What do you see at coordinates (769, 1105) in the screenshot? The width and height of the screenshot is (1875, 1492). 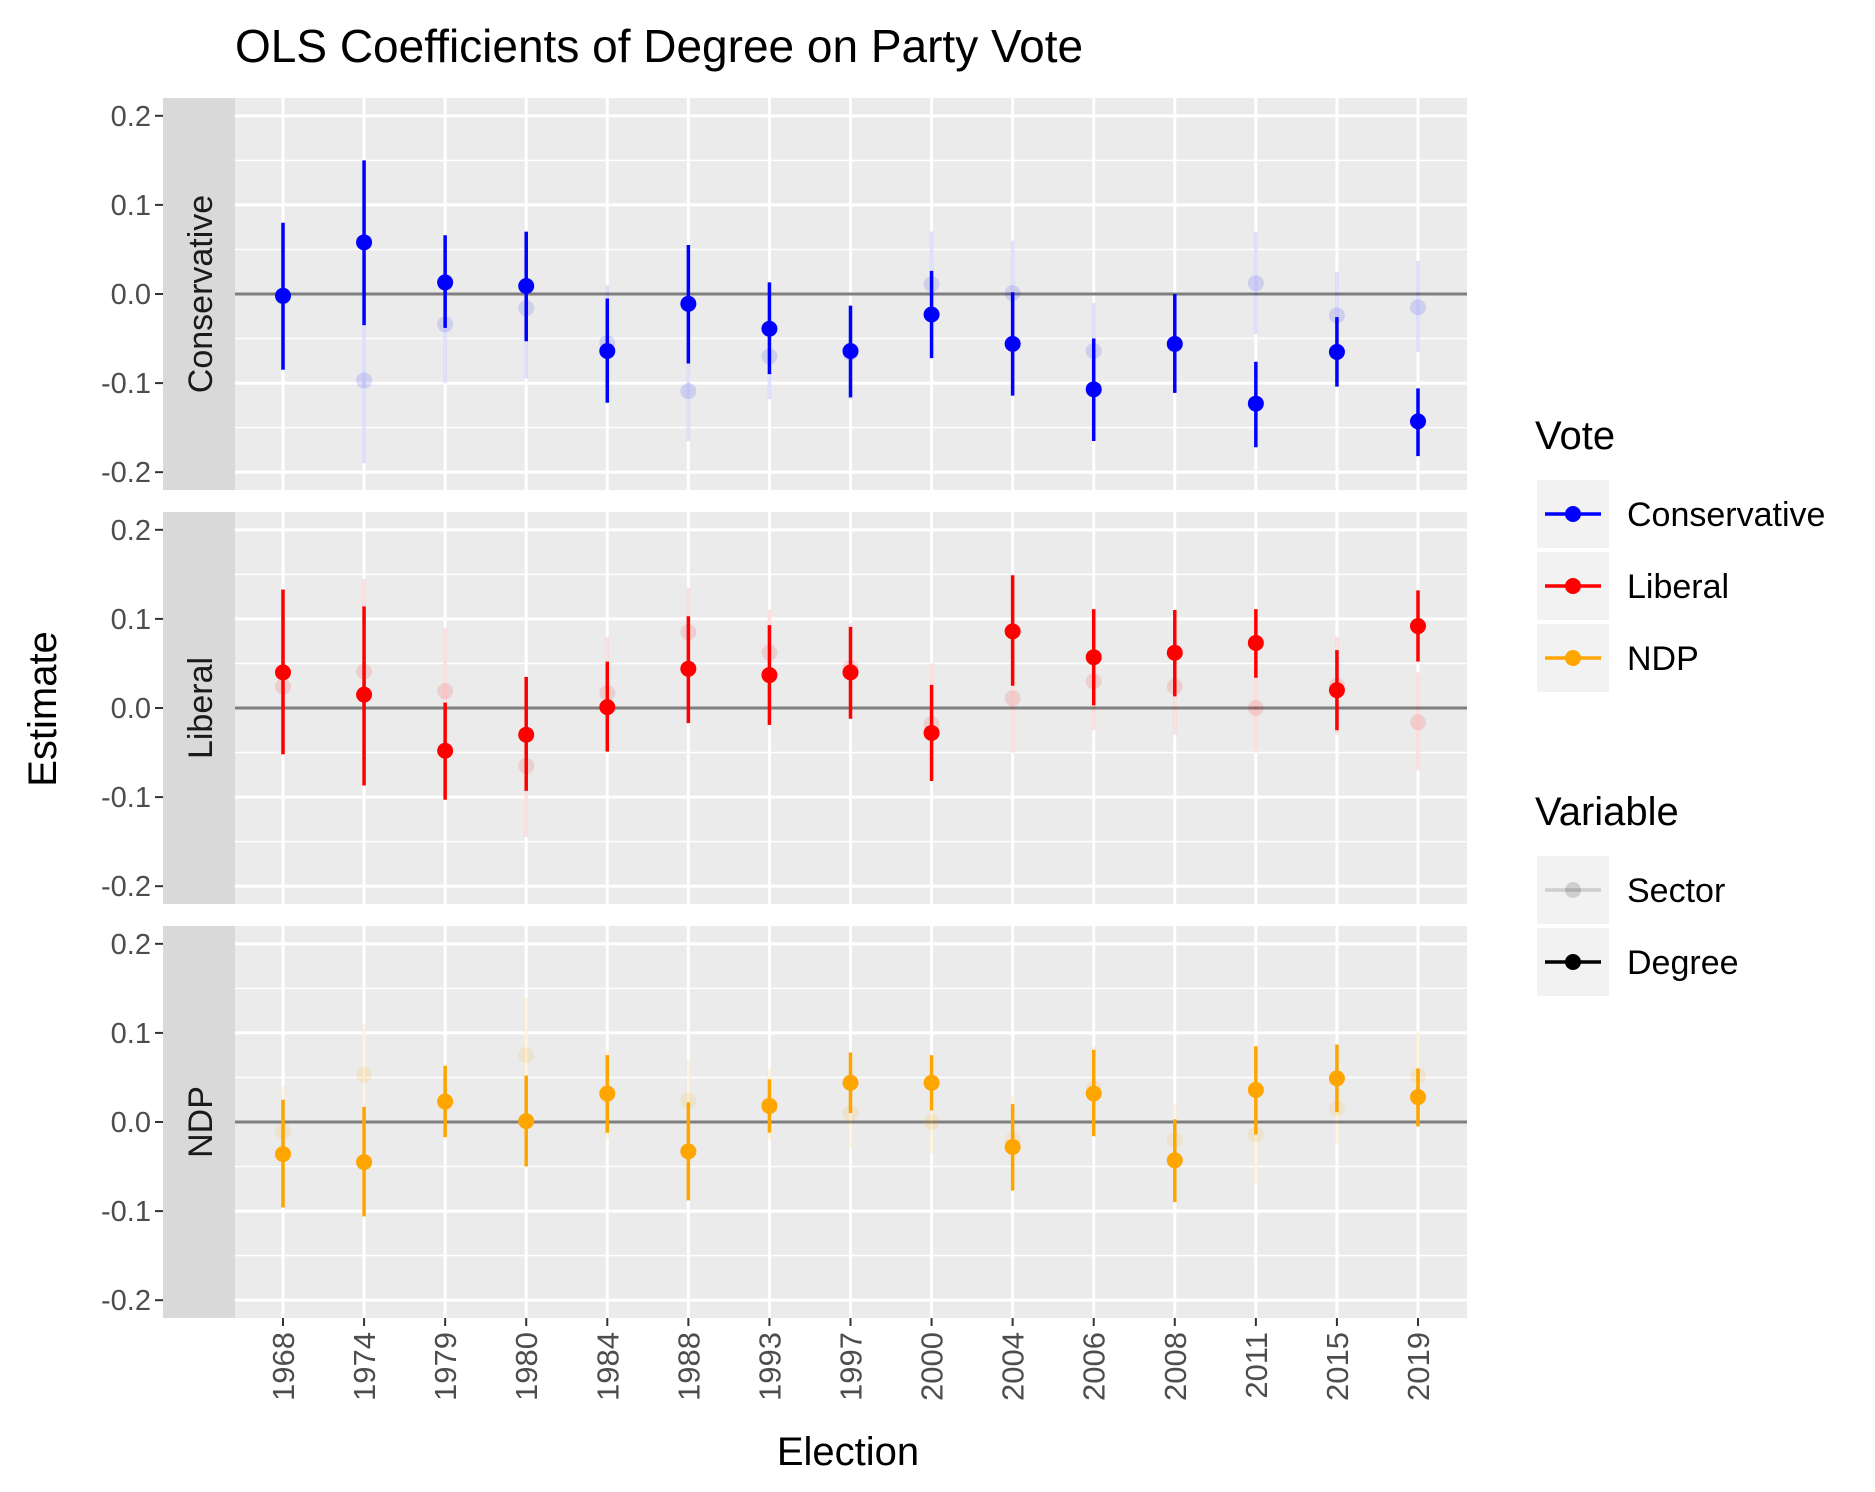 I see `degree-point-ndp-1993` at bounding box center [769, 1105].